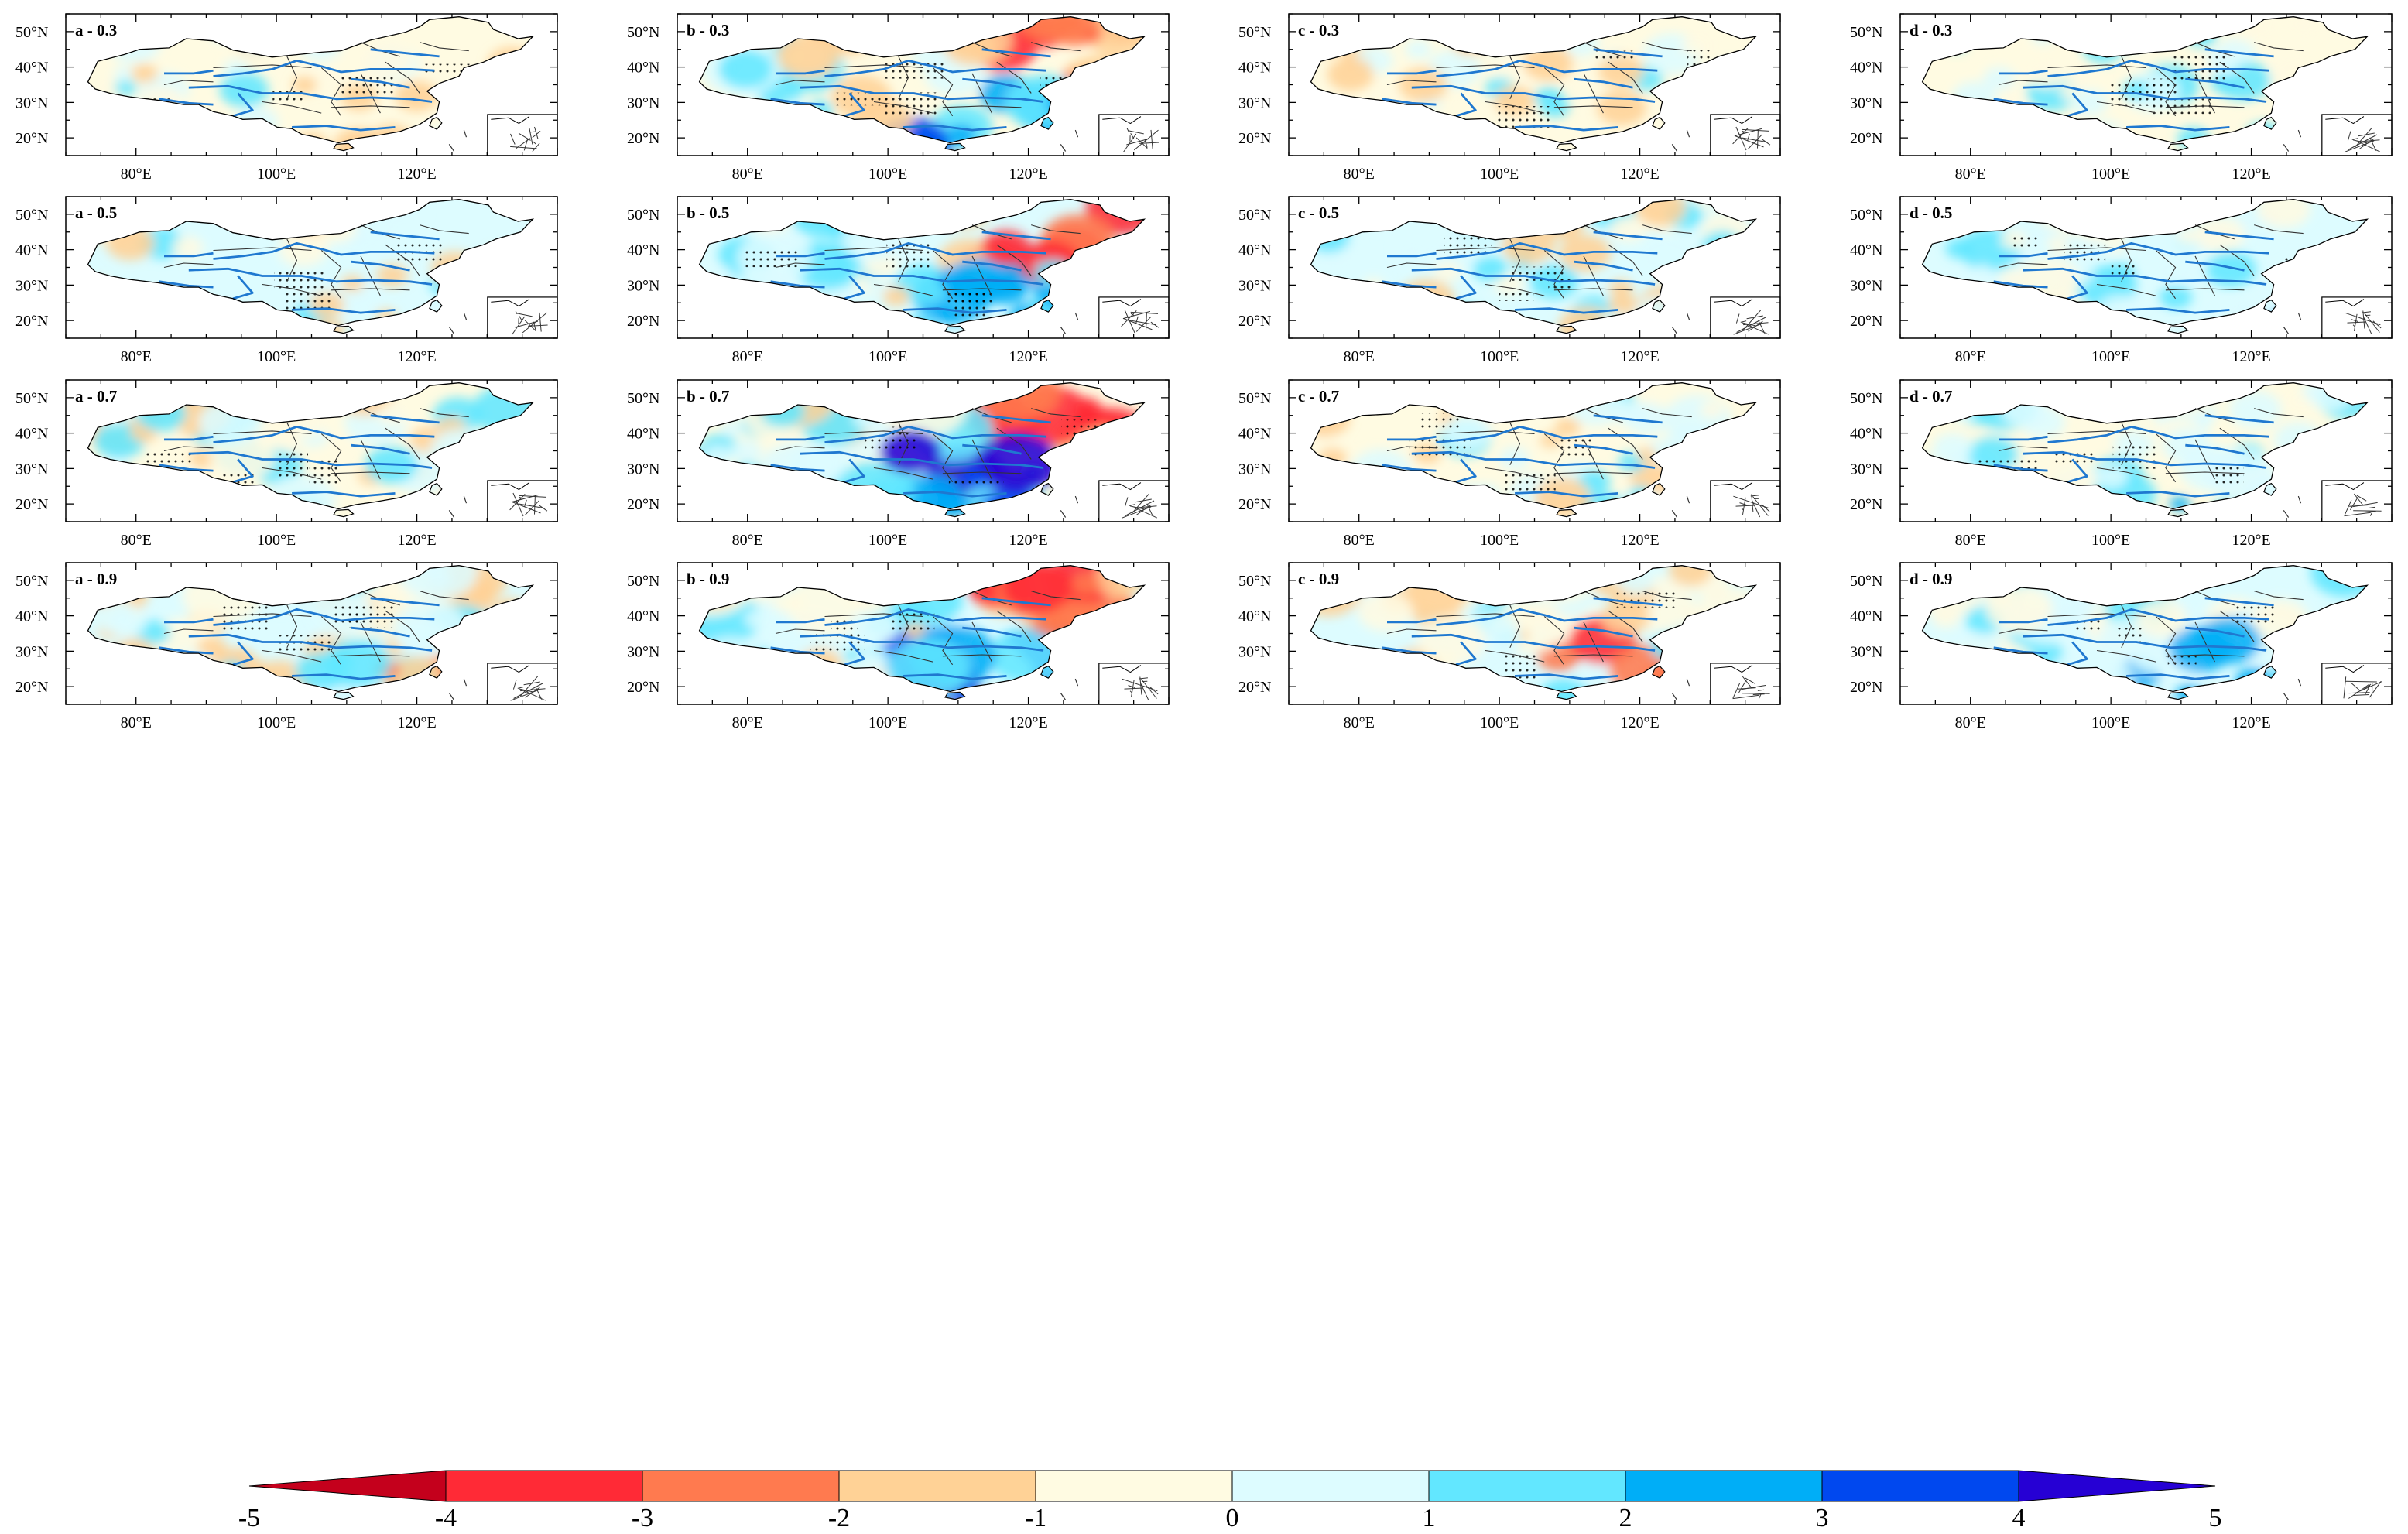 The width and height of the screenshot is (2408, 1534). I want to click on panel-label: b - 0.5, so click(708, 213).